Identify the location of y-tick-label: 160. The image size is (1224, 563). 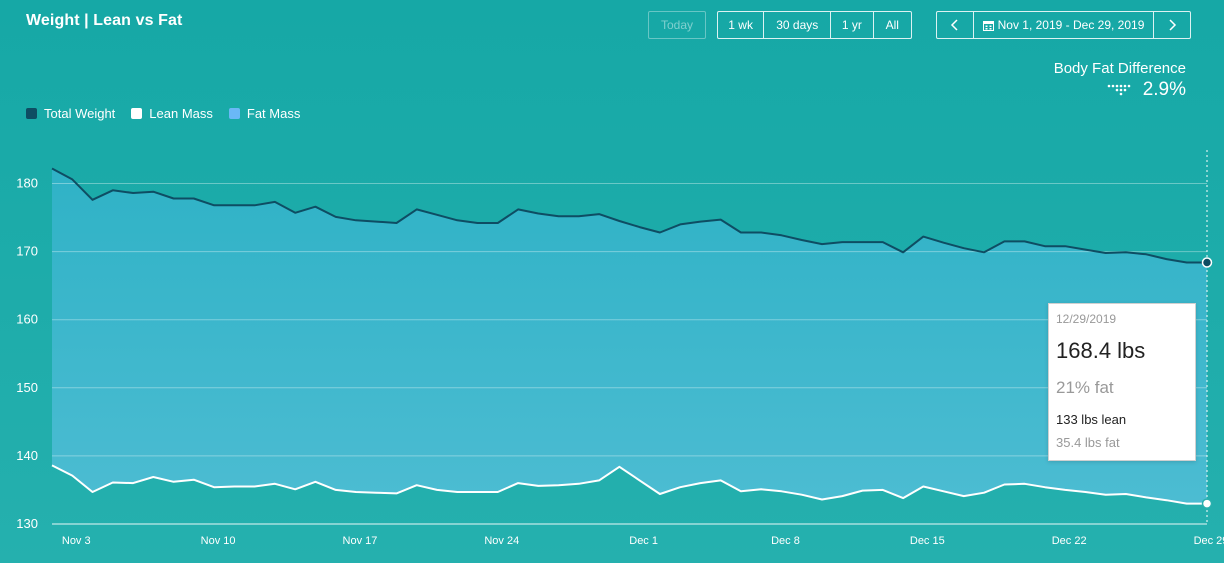
(27, 319).